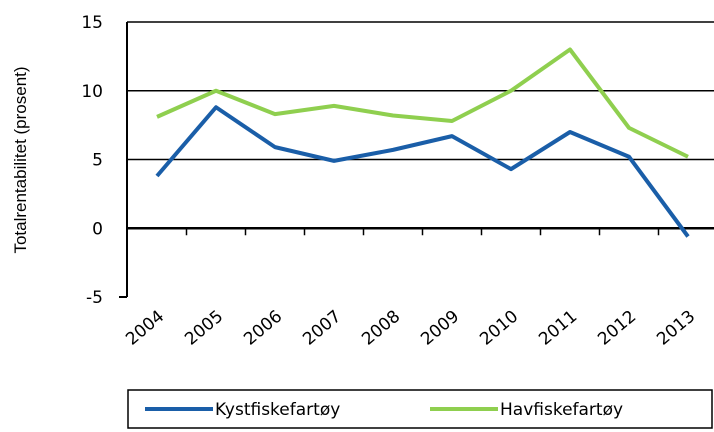 The width and height of the screenshot is (714, 432). I want to click on legend-box, so click(420, 409).